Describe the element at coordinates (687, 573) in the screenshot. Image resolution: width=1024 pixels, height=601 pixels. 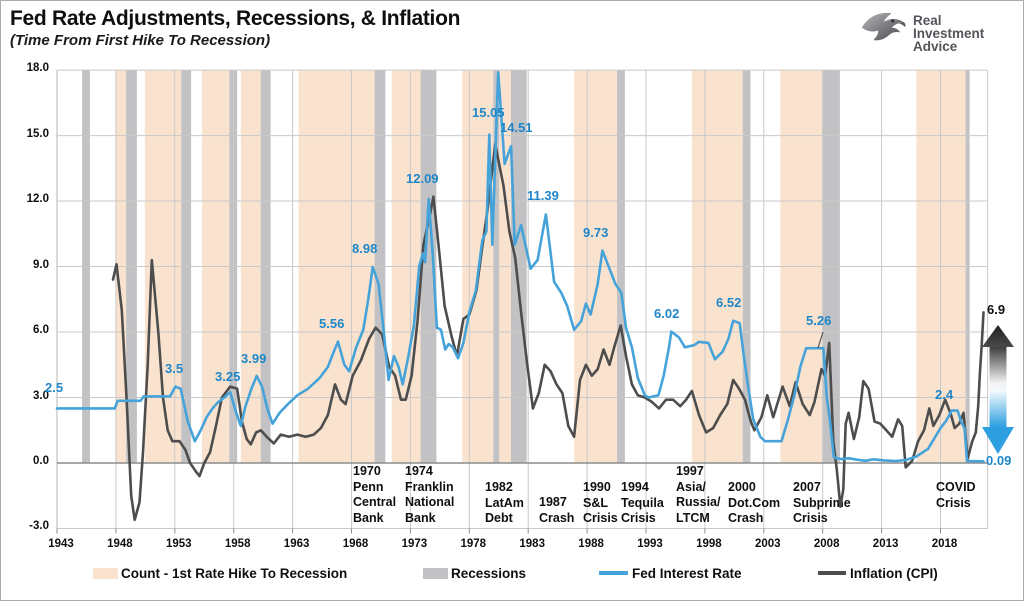
I see `legend-label: Fed Interest Rate` at that location.